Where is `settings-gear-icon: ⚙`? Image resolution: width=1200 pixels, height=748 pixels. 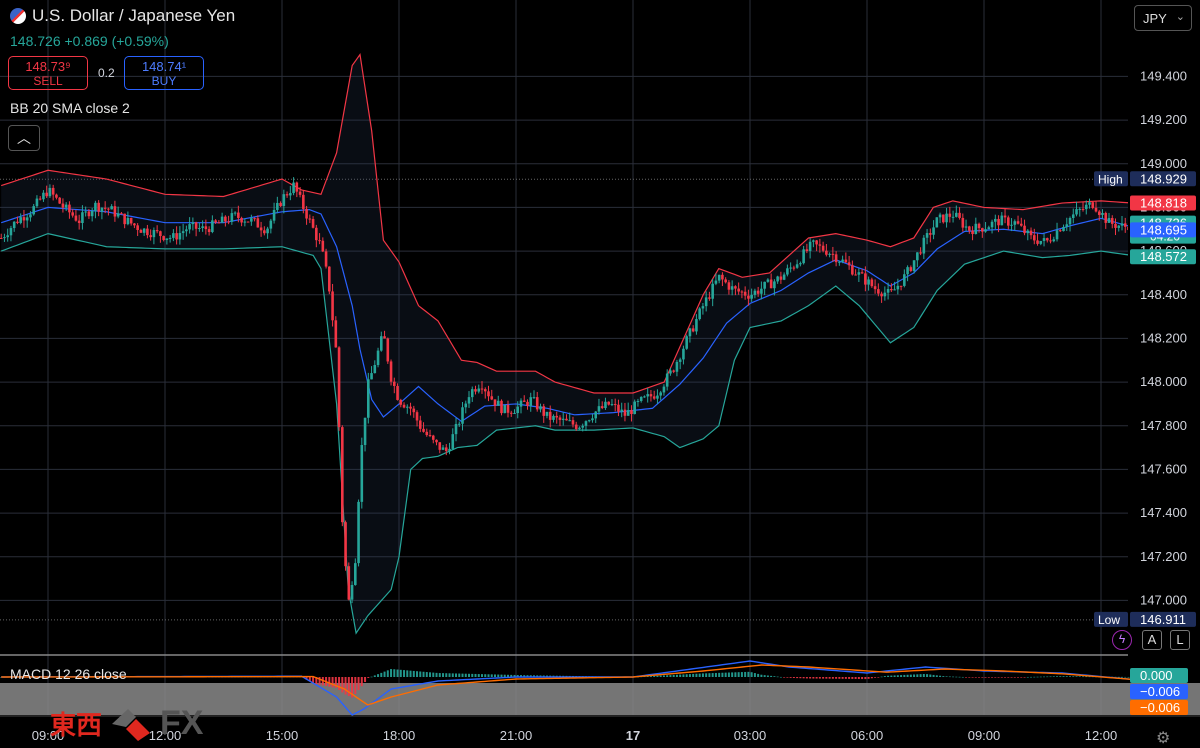
settings-gear-icon: ⚙ is located at coordinates (1163, 738).